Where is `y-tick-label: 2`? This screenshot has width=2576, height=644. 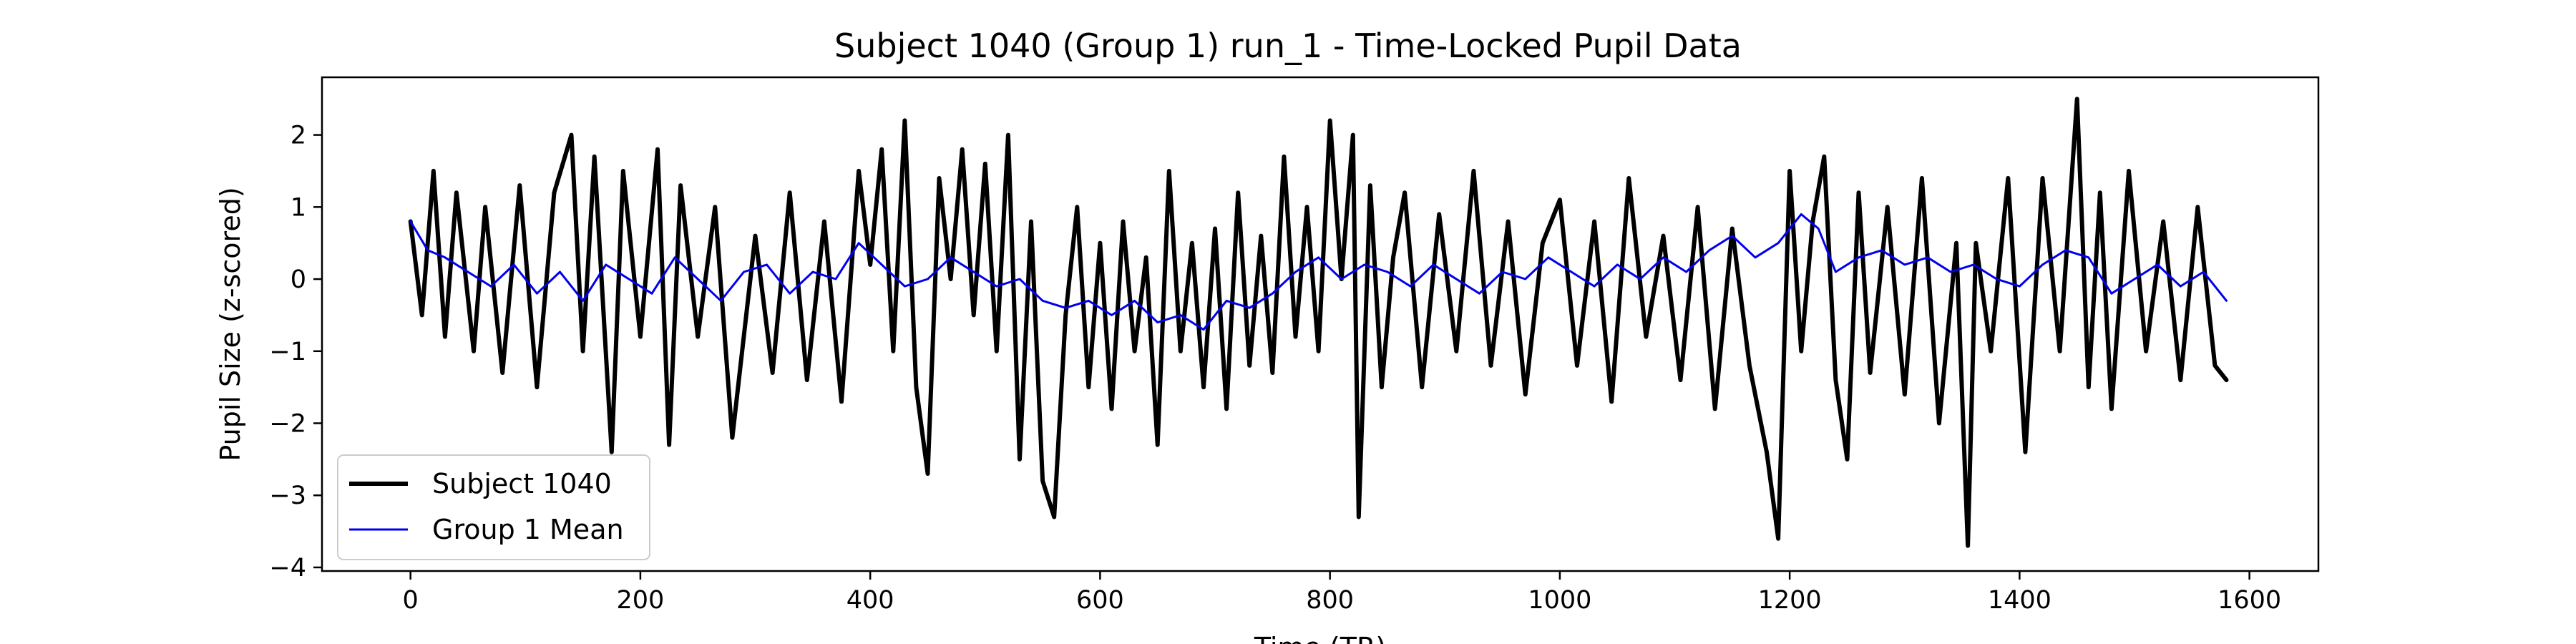
y-tick-label: 2 is located at coordinates (298, 136).